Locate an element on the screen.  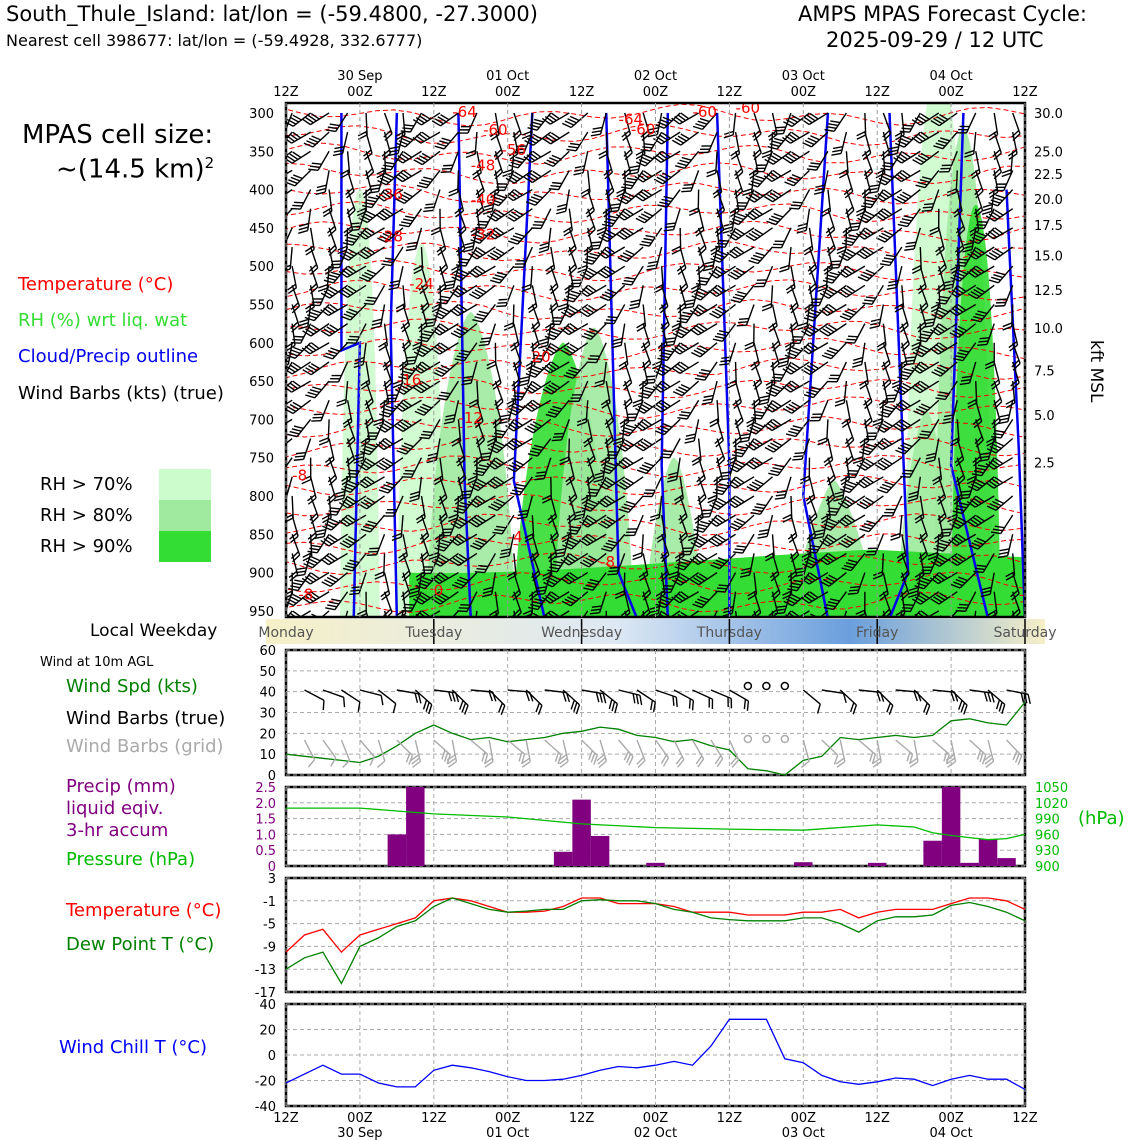
dewpoint-label: Dew Point T (°C) is located at coordinates (140, 944).